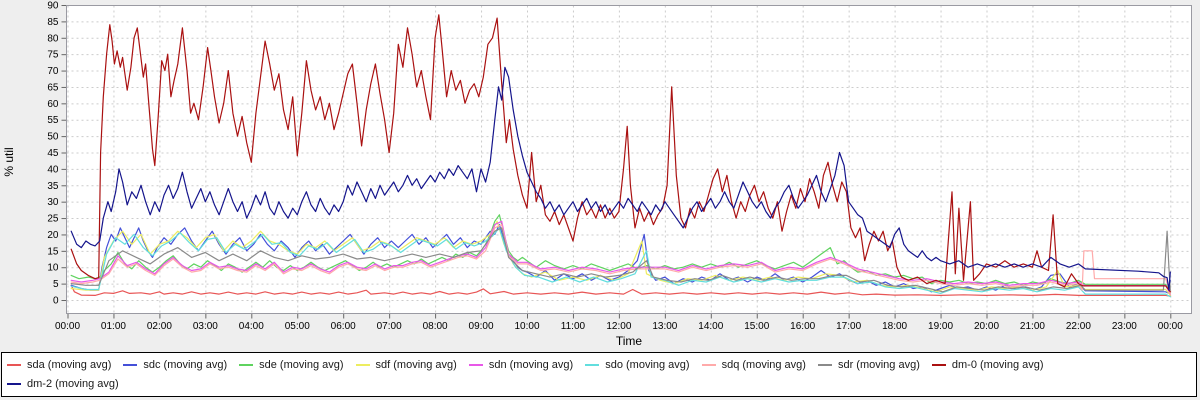  I want to click on svg-text: 10:00, so click(526, 326).